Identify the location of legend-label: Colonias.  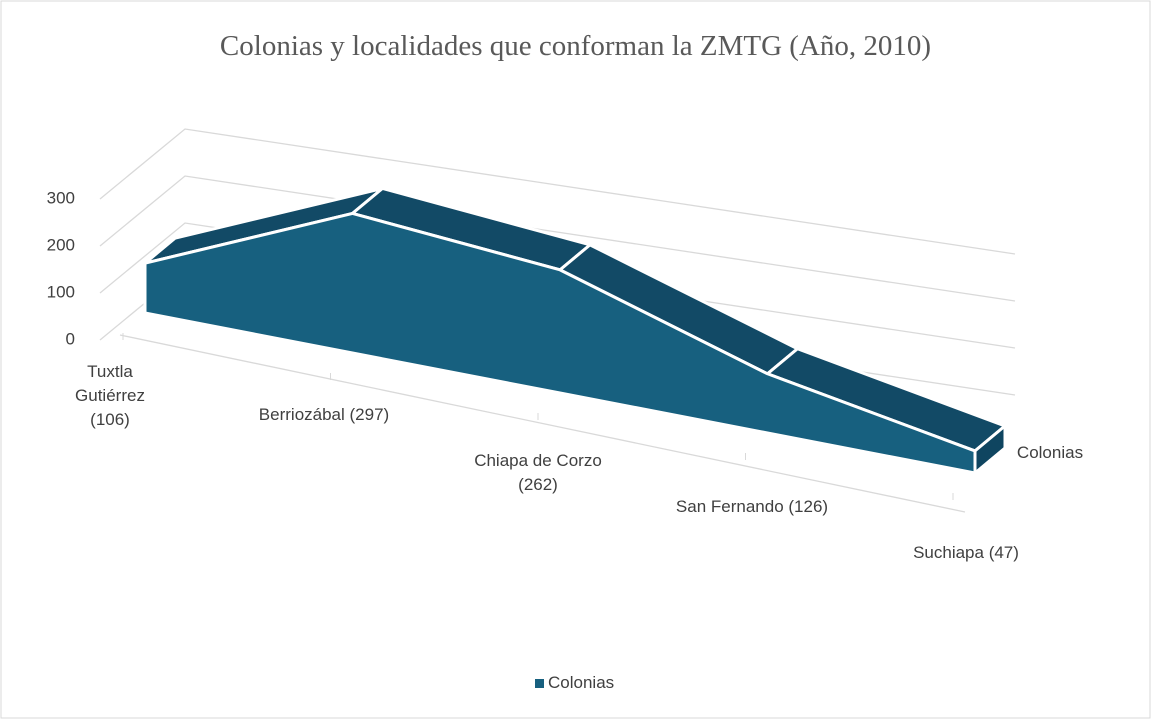
(581, 682).